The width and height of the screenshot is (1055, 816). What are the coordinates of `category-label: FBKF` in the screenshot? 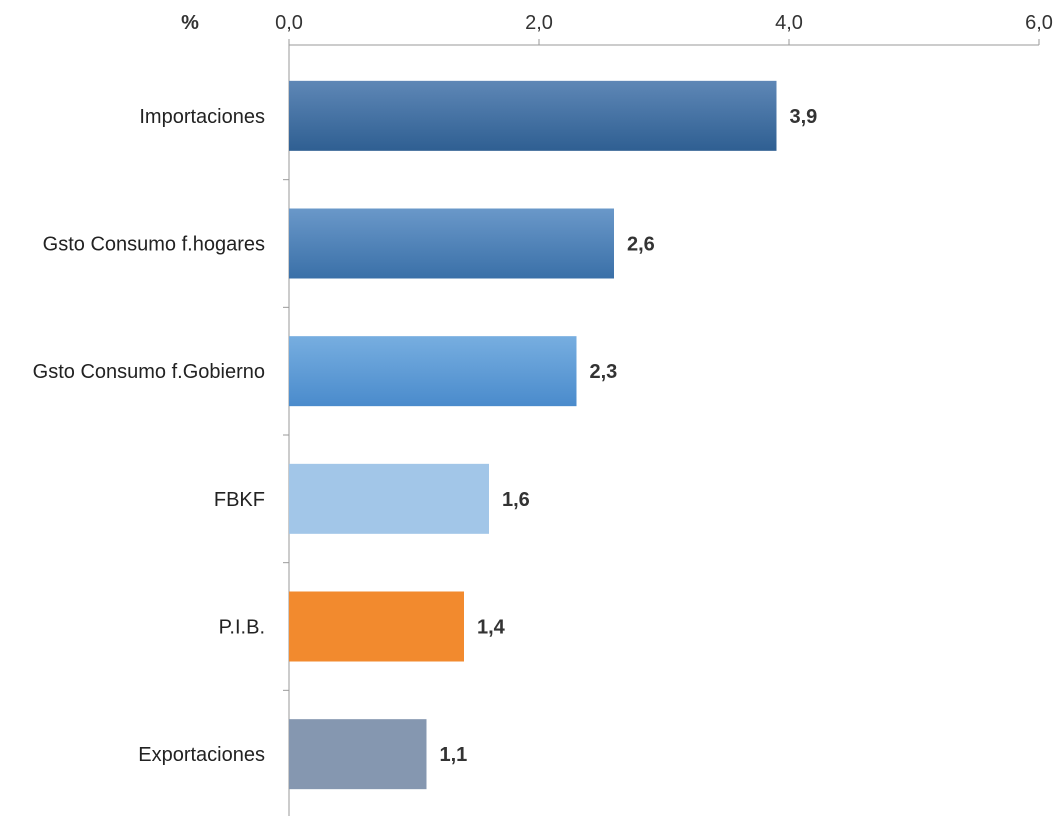 It's located at (239, 500).